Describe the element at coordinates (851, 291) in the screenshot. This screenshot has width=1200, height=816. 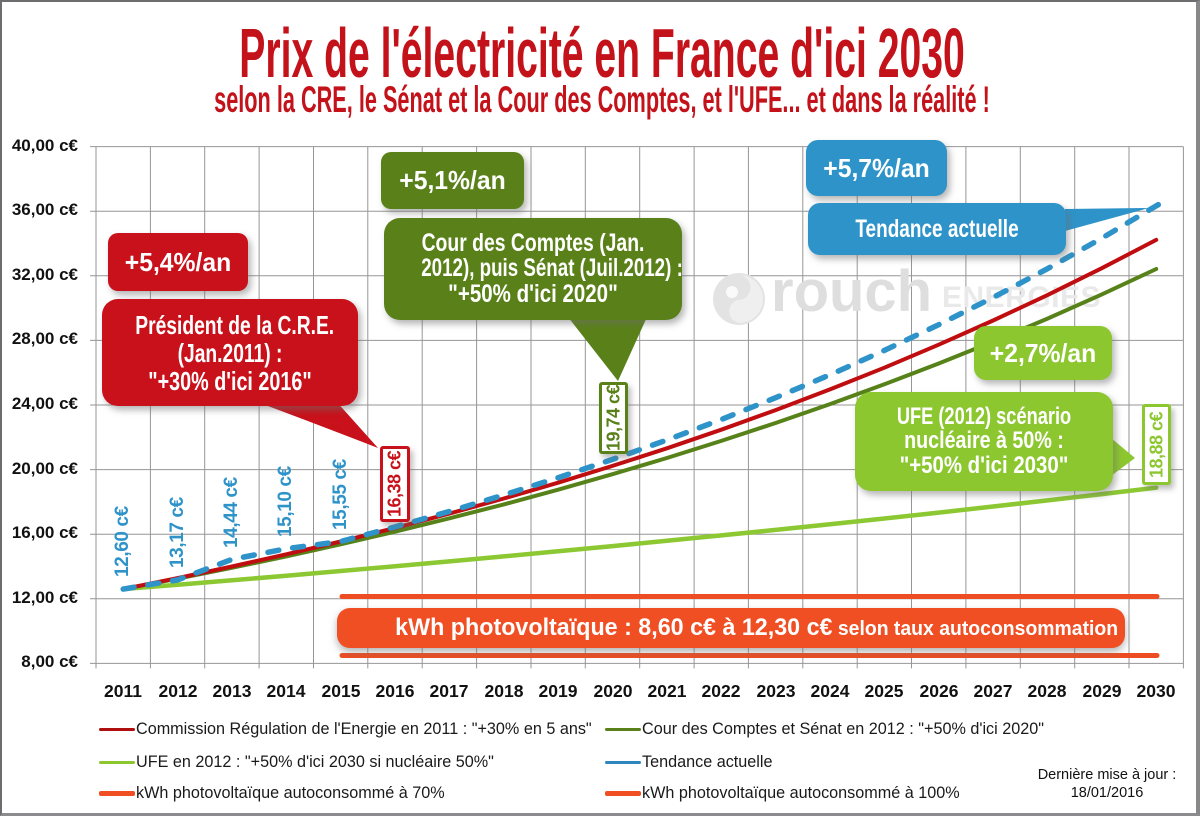
I see `svg-text: rouch` at that location.